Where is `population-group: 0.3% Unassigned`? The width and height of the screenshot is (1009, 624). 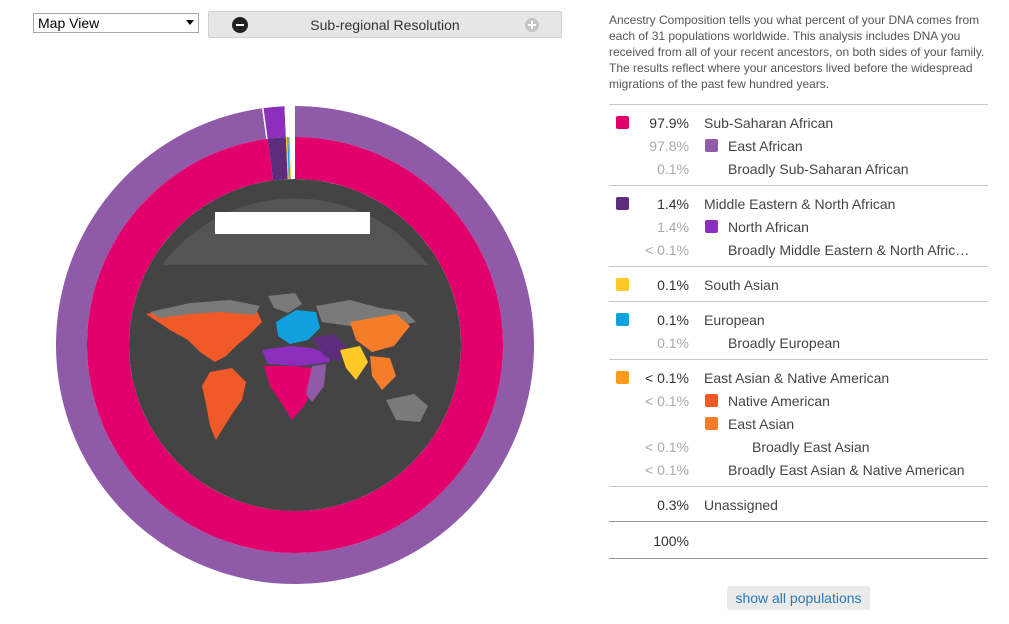 population-group: 0.3% Unassigned is located at coordinates (798, 503).